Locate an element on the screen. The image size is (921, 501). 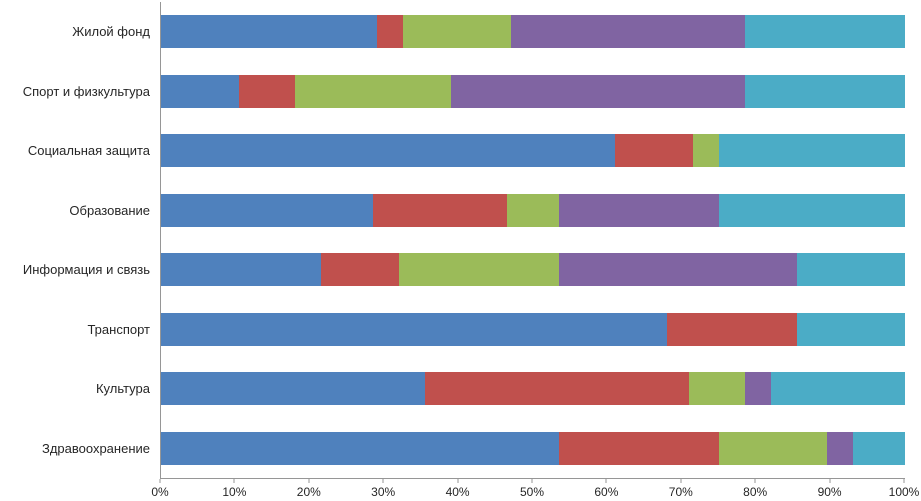
x-tick-label: 80% is located at coordinates (755, 492).